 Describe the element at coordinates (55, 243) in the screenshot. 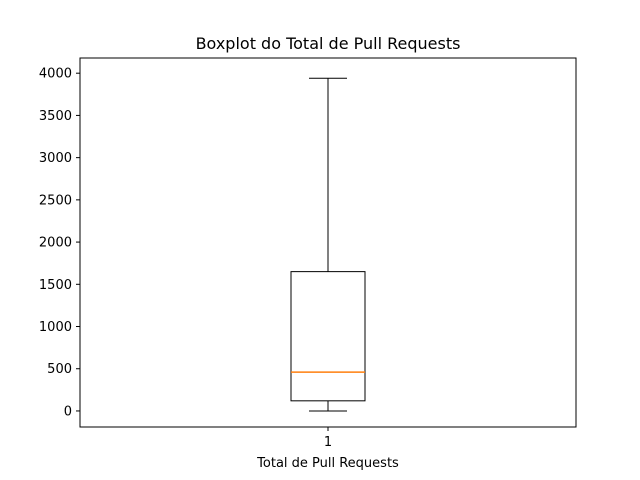

I see `y-tick-label: 2000` at that location.